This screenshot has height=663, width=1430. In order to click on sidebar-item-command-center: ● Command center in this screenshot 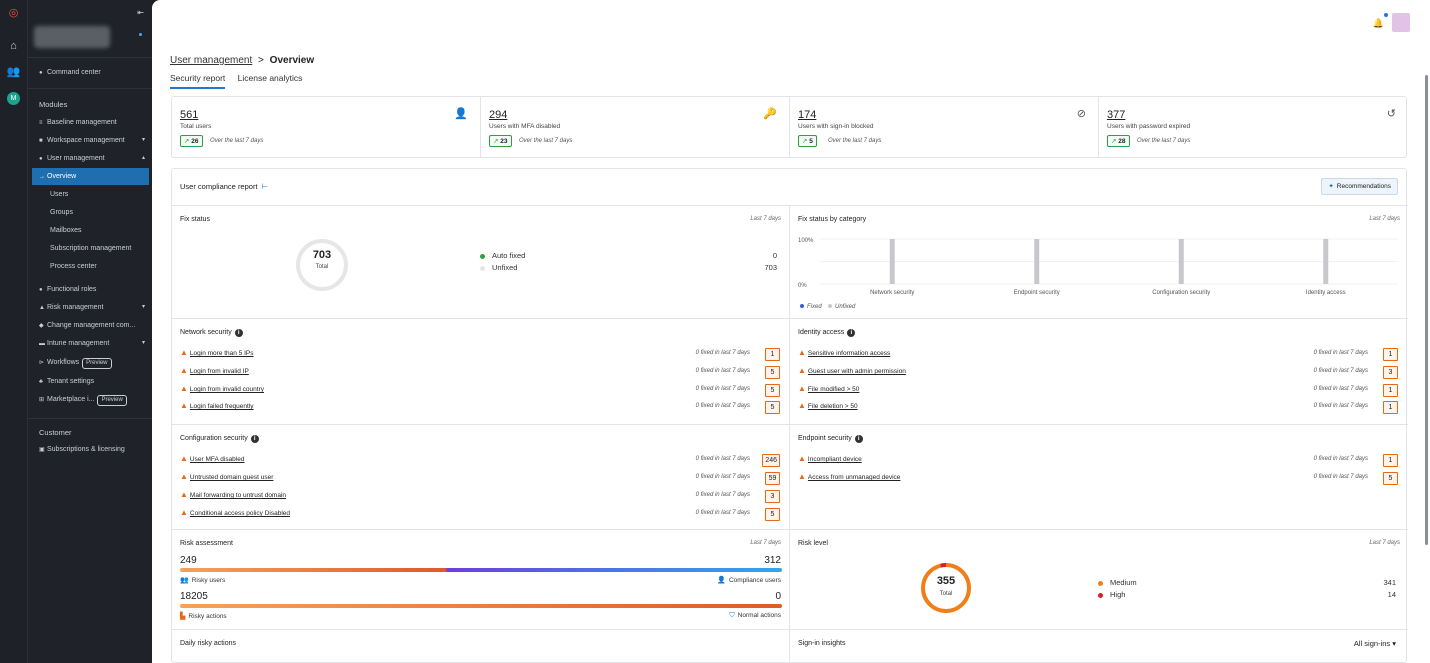, I will do `click(90, 72)`.